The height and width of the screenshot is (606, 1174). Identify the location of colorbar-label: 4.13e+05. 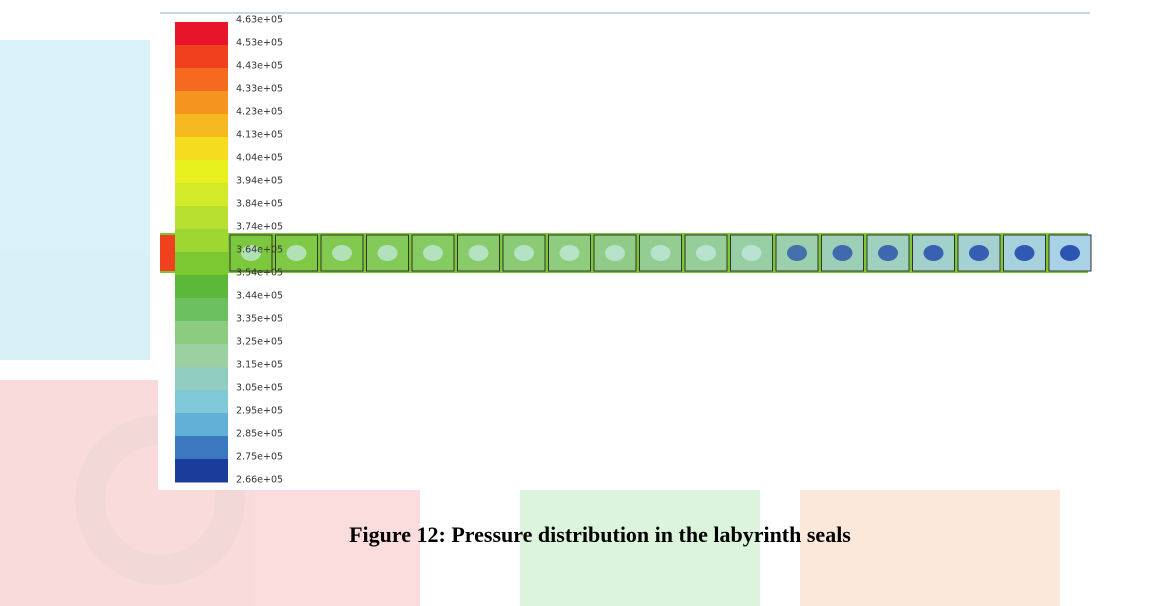
(259, 135).